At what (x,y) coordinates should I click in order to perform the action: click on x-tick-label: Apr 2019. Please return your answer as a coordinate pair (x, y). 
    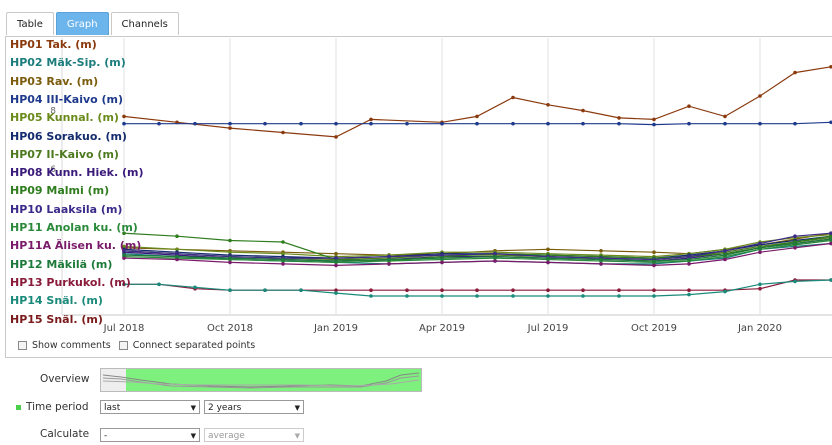
    Looking at the image, I should click on (442, 328).